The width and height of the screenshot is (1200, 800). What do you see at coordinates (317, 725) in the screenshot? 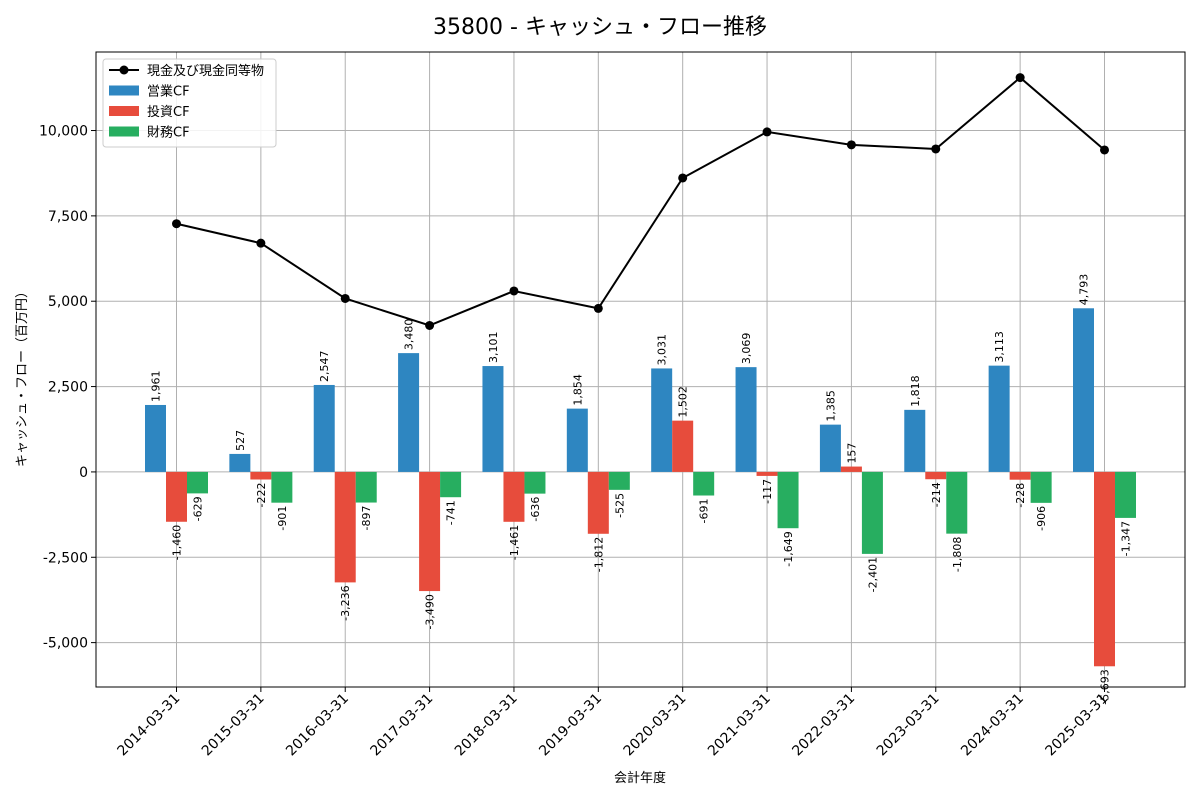
I see `x-tick-label: 2016-03-31` at bounding box center [317, 725].